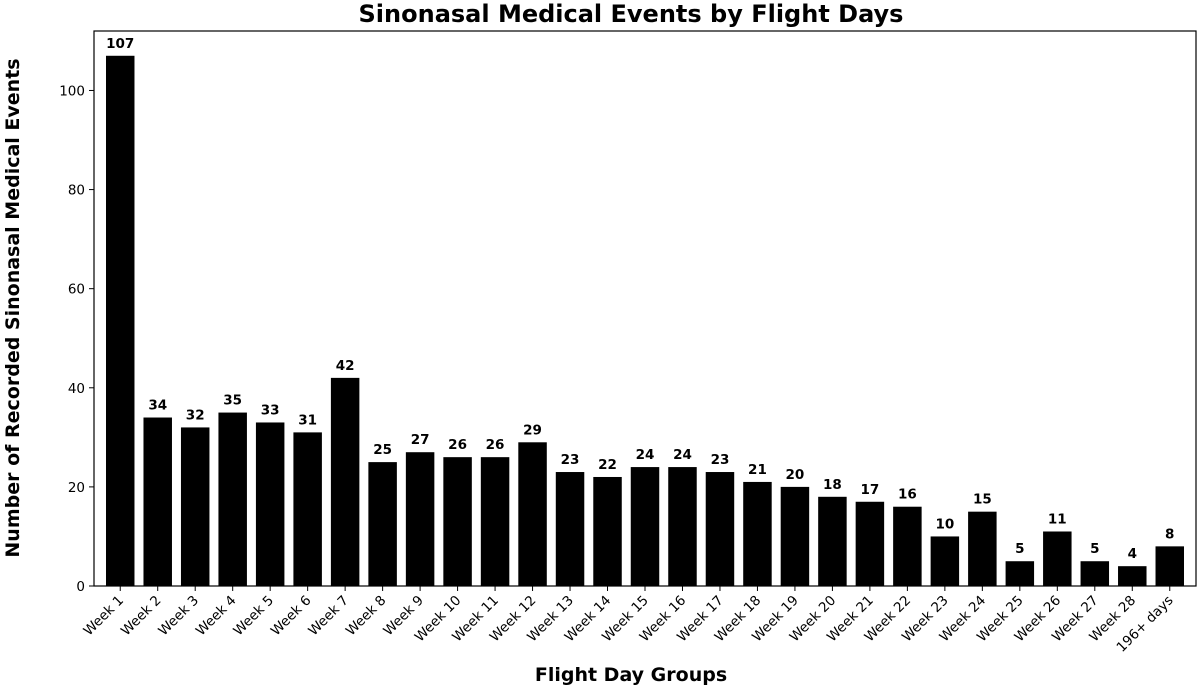 Image resolution: width=1200 pixels, height=687 pixels. Describe the element at coordinates (76, 389) in the screenshot. I see `y-tick-label: 40` at that location.